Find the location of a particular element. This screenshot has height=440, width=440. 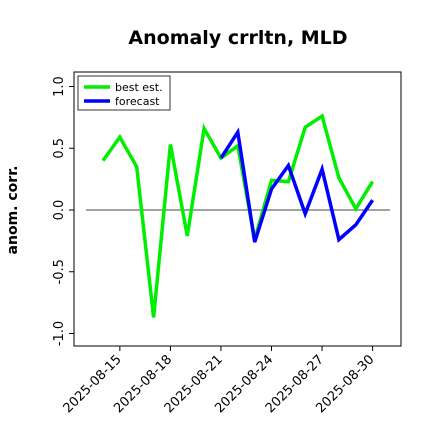

y-axis: -1.0 -0.5 0.0 0.5 1.0 is located at coordinates (63, 211).